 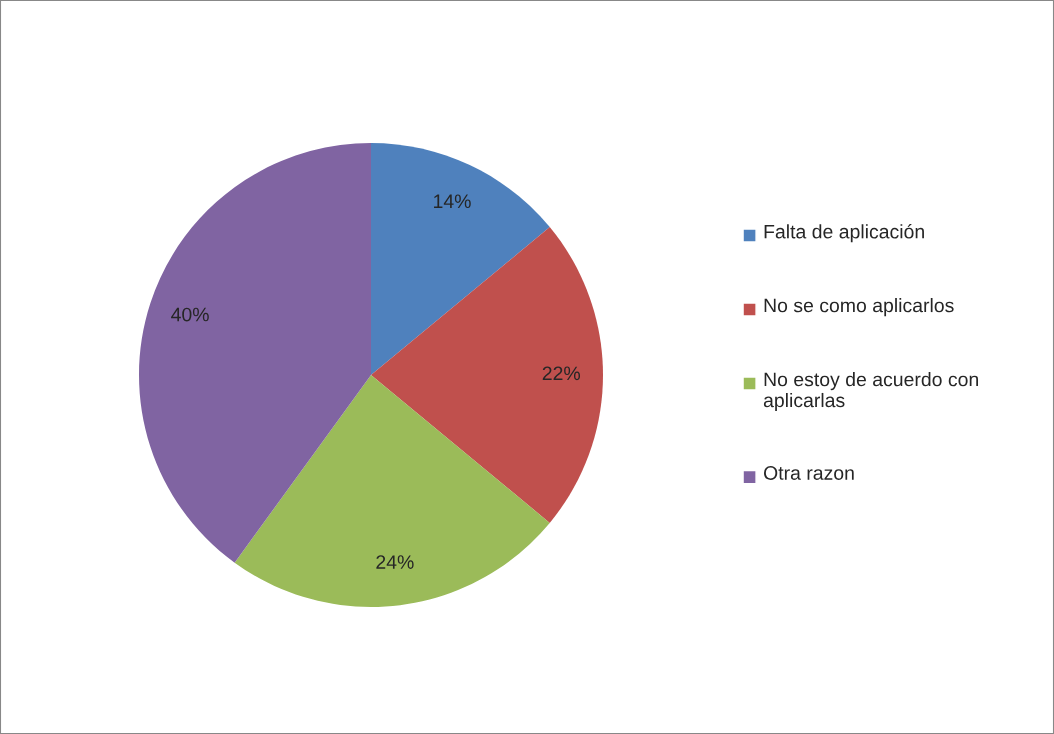 I want to click on legend-label: No estoy de acuerdo con aplicarlas, so click(x=870, y=392).